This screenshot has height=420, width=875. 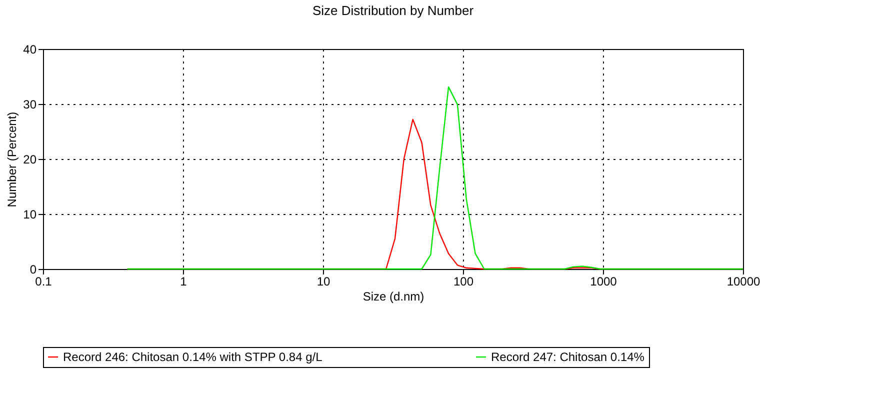 I want to click on y-axis-title: Number (Percent), so click(x=12, y=160).